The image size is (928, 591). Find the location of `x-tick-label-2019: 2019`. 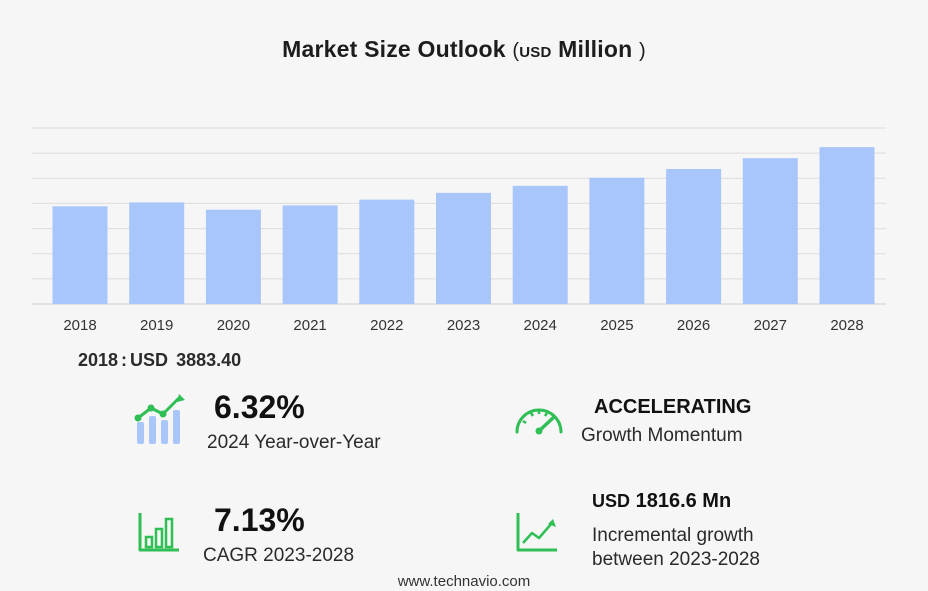

x-tick-label-2019: 2019 is located at coordinates (156, 325).